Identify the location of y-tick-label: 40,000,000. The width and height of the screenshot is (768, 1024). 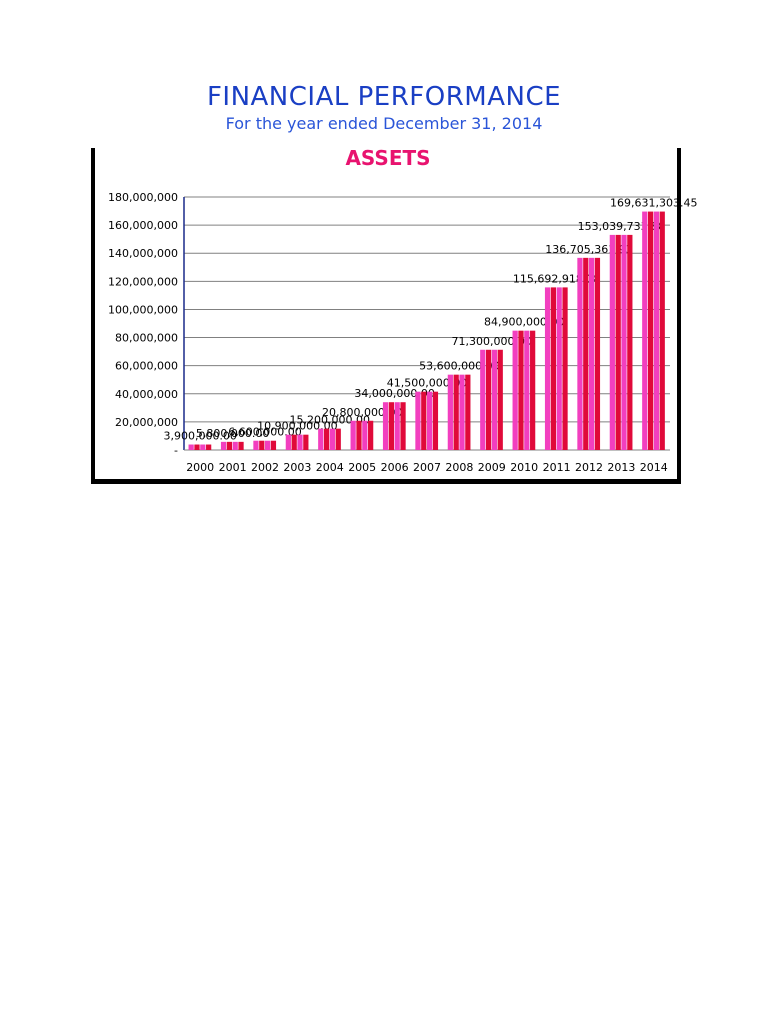
(146, 394).